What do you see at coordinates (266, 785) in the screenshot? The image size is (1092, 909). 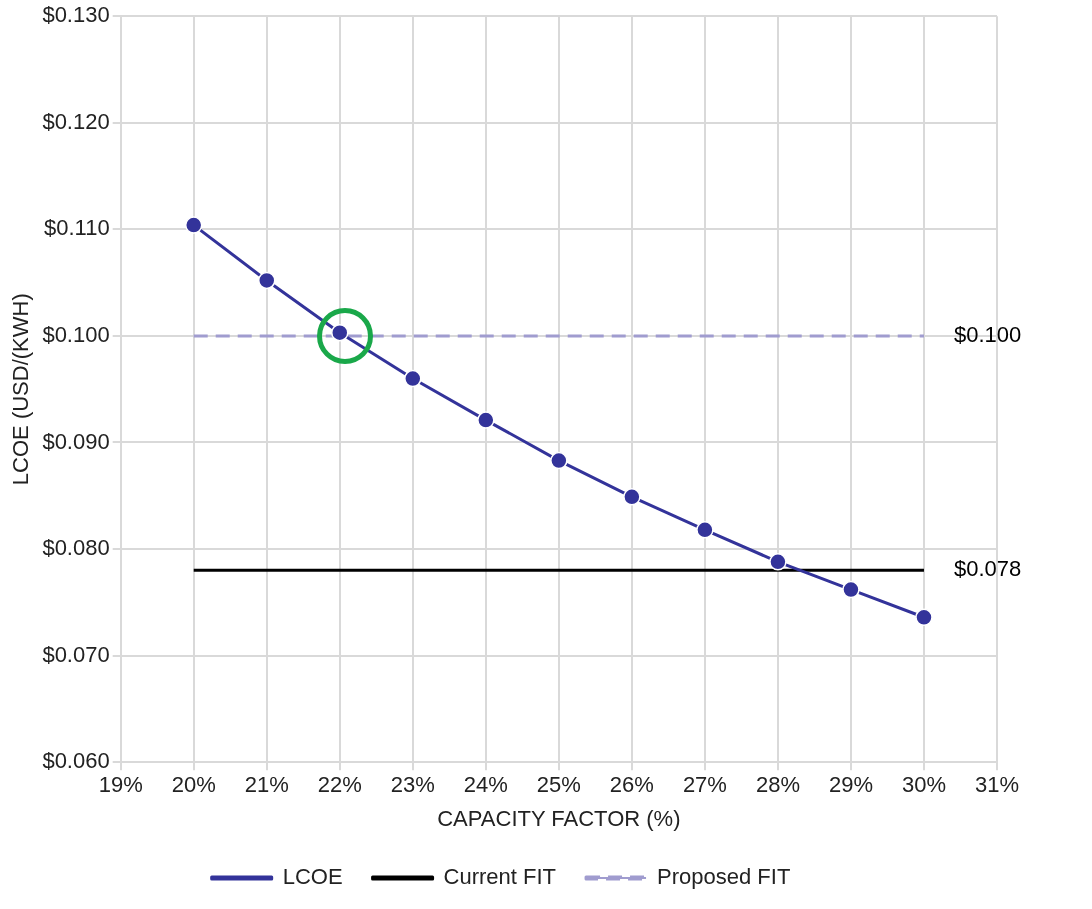 I see `x-tick-label: 21%` at bounding box center [266, 785].